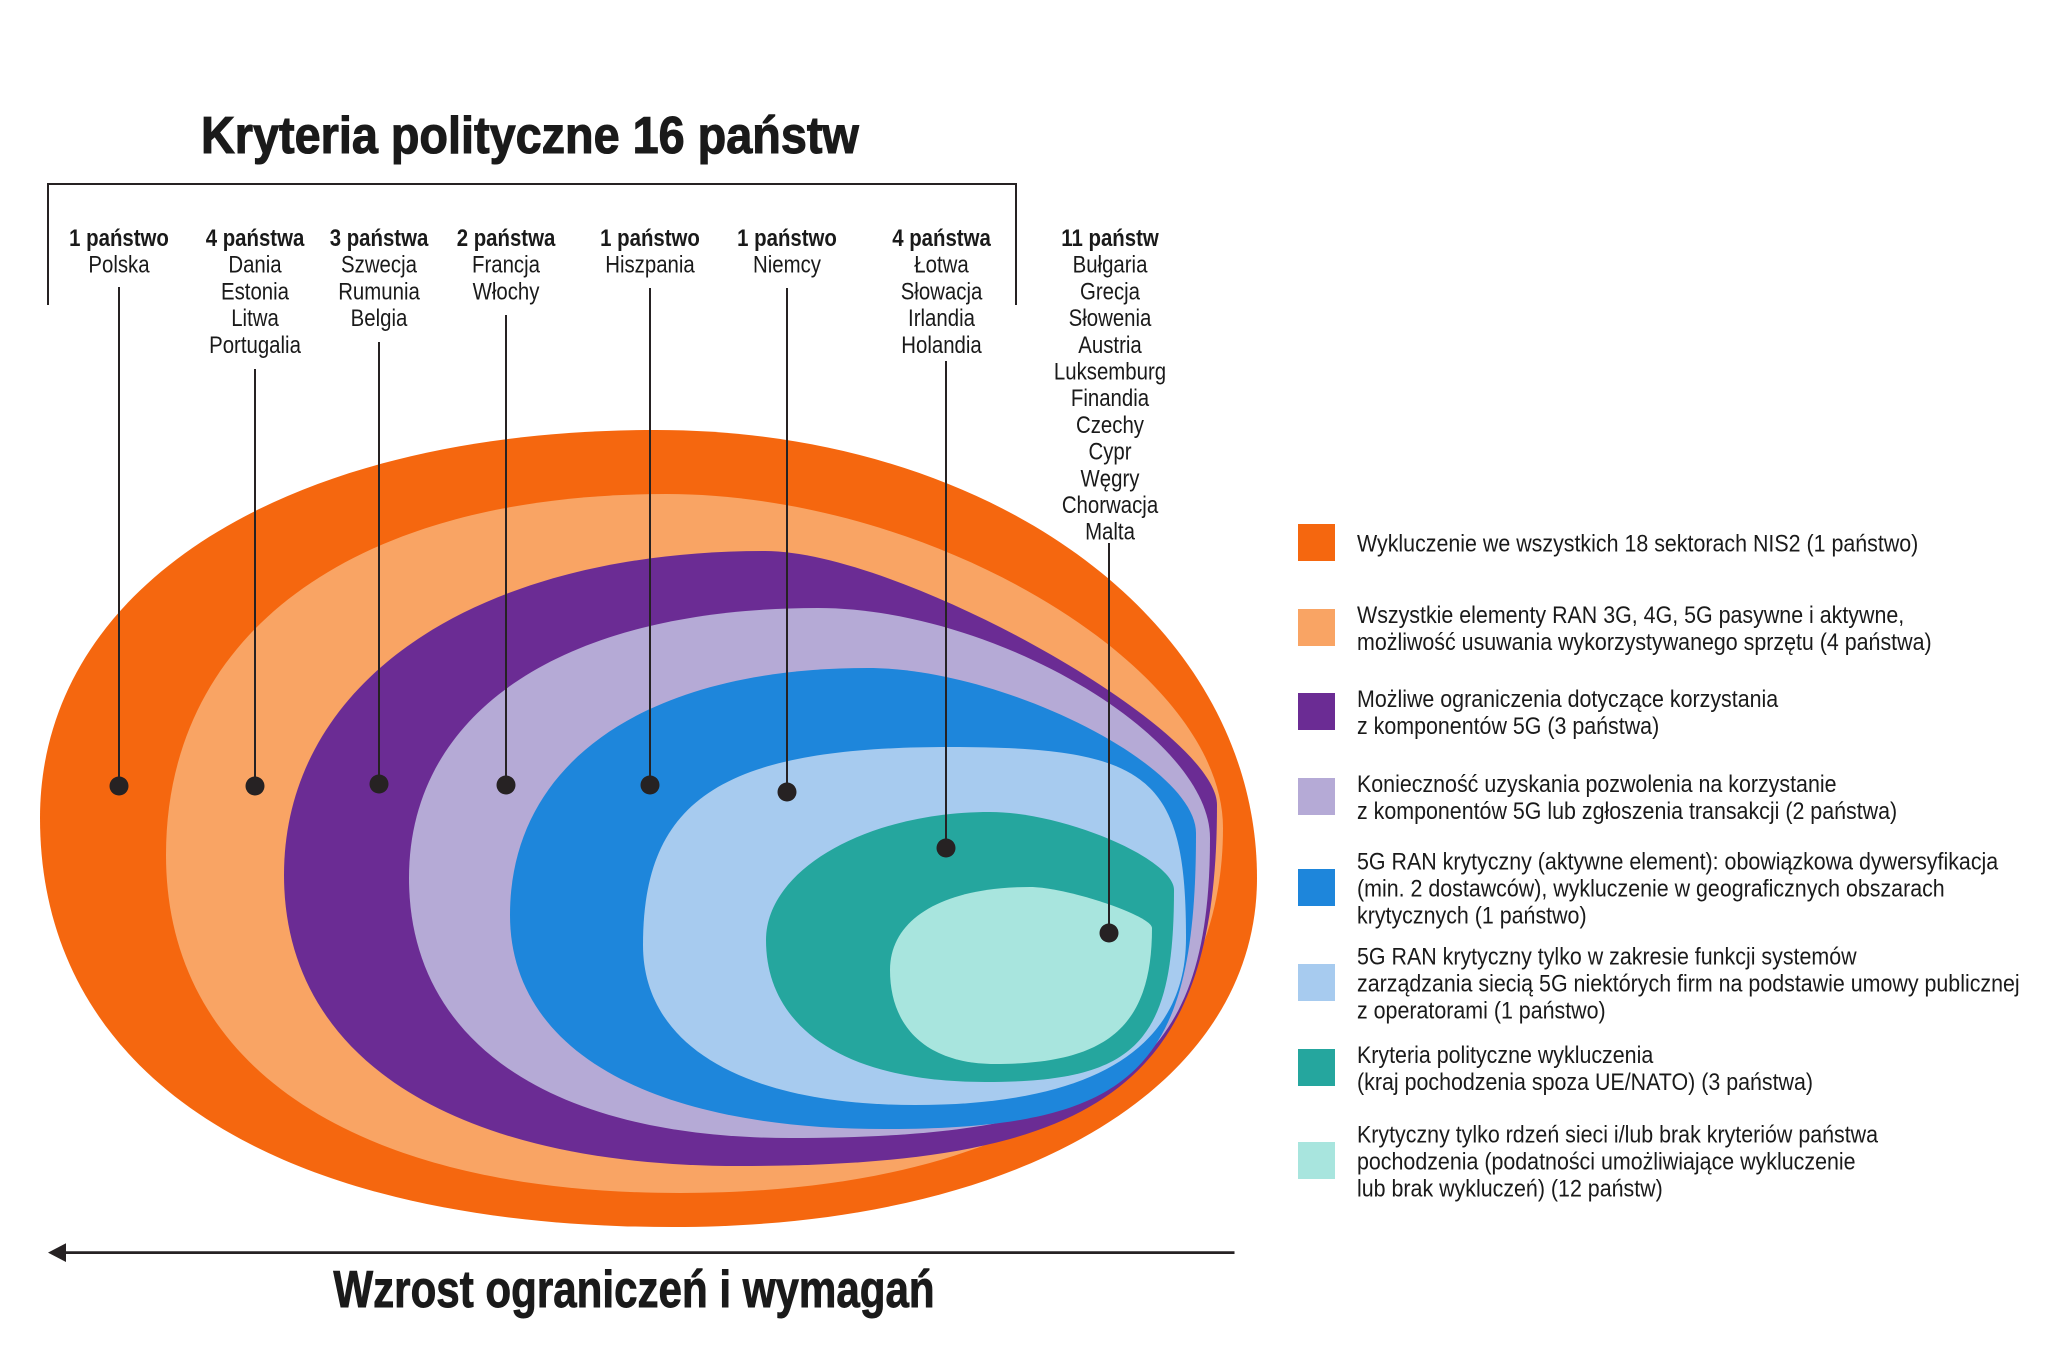 Image resolution: width=2048 pixels, height=1365 pixels. Describe the element at coordinates (506, 264) in the screenshot. I see `svg-text: Francja` at that location.